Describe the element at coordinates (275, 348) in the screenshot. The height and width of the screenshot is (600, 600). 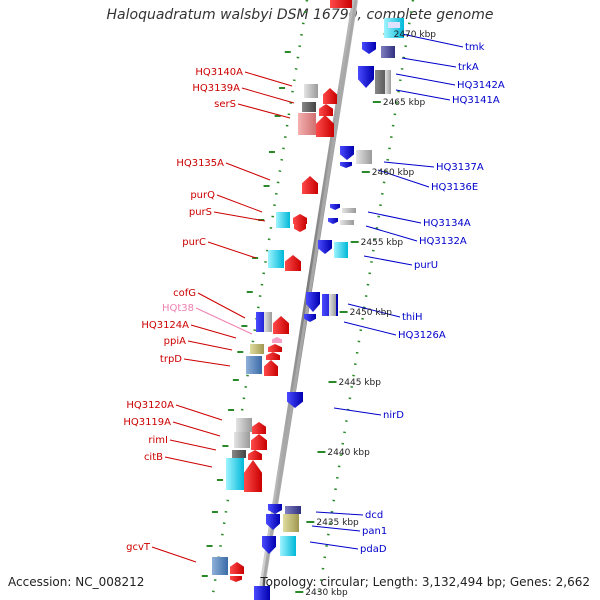
I see `gene-feature-ppiA` at that location.